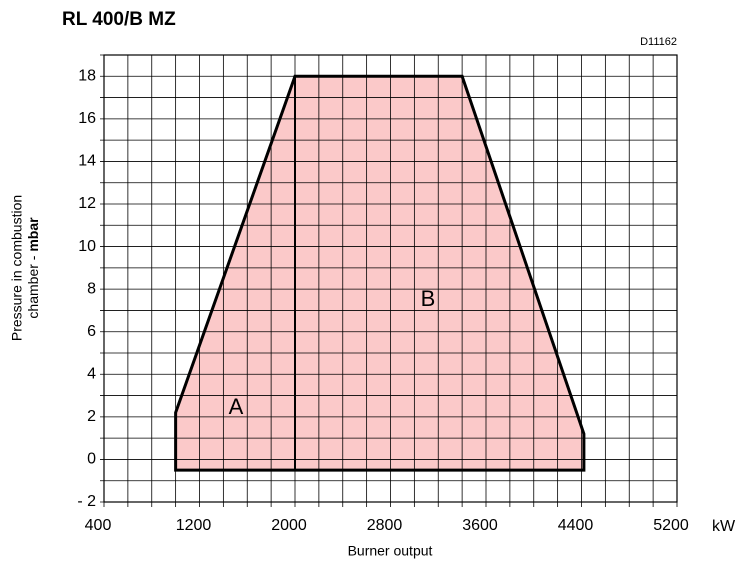 This screenshot has height=562, width=739. Describe the element at coordinates (91, 374) in the screenshot. I see `y-tick-label: 4` at that location.